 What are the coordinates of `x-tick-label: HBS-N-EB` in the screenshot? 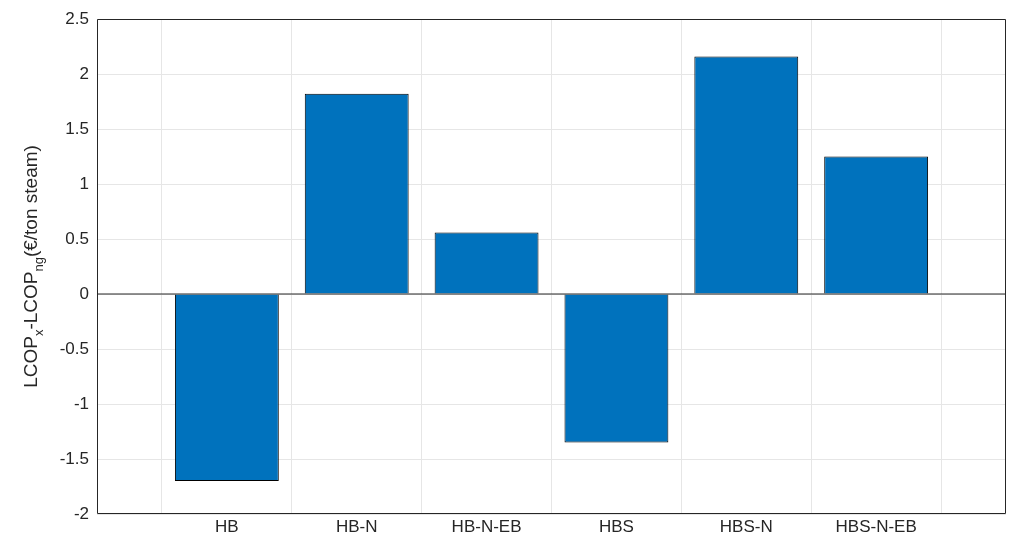 It's located at (876, 526).